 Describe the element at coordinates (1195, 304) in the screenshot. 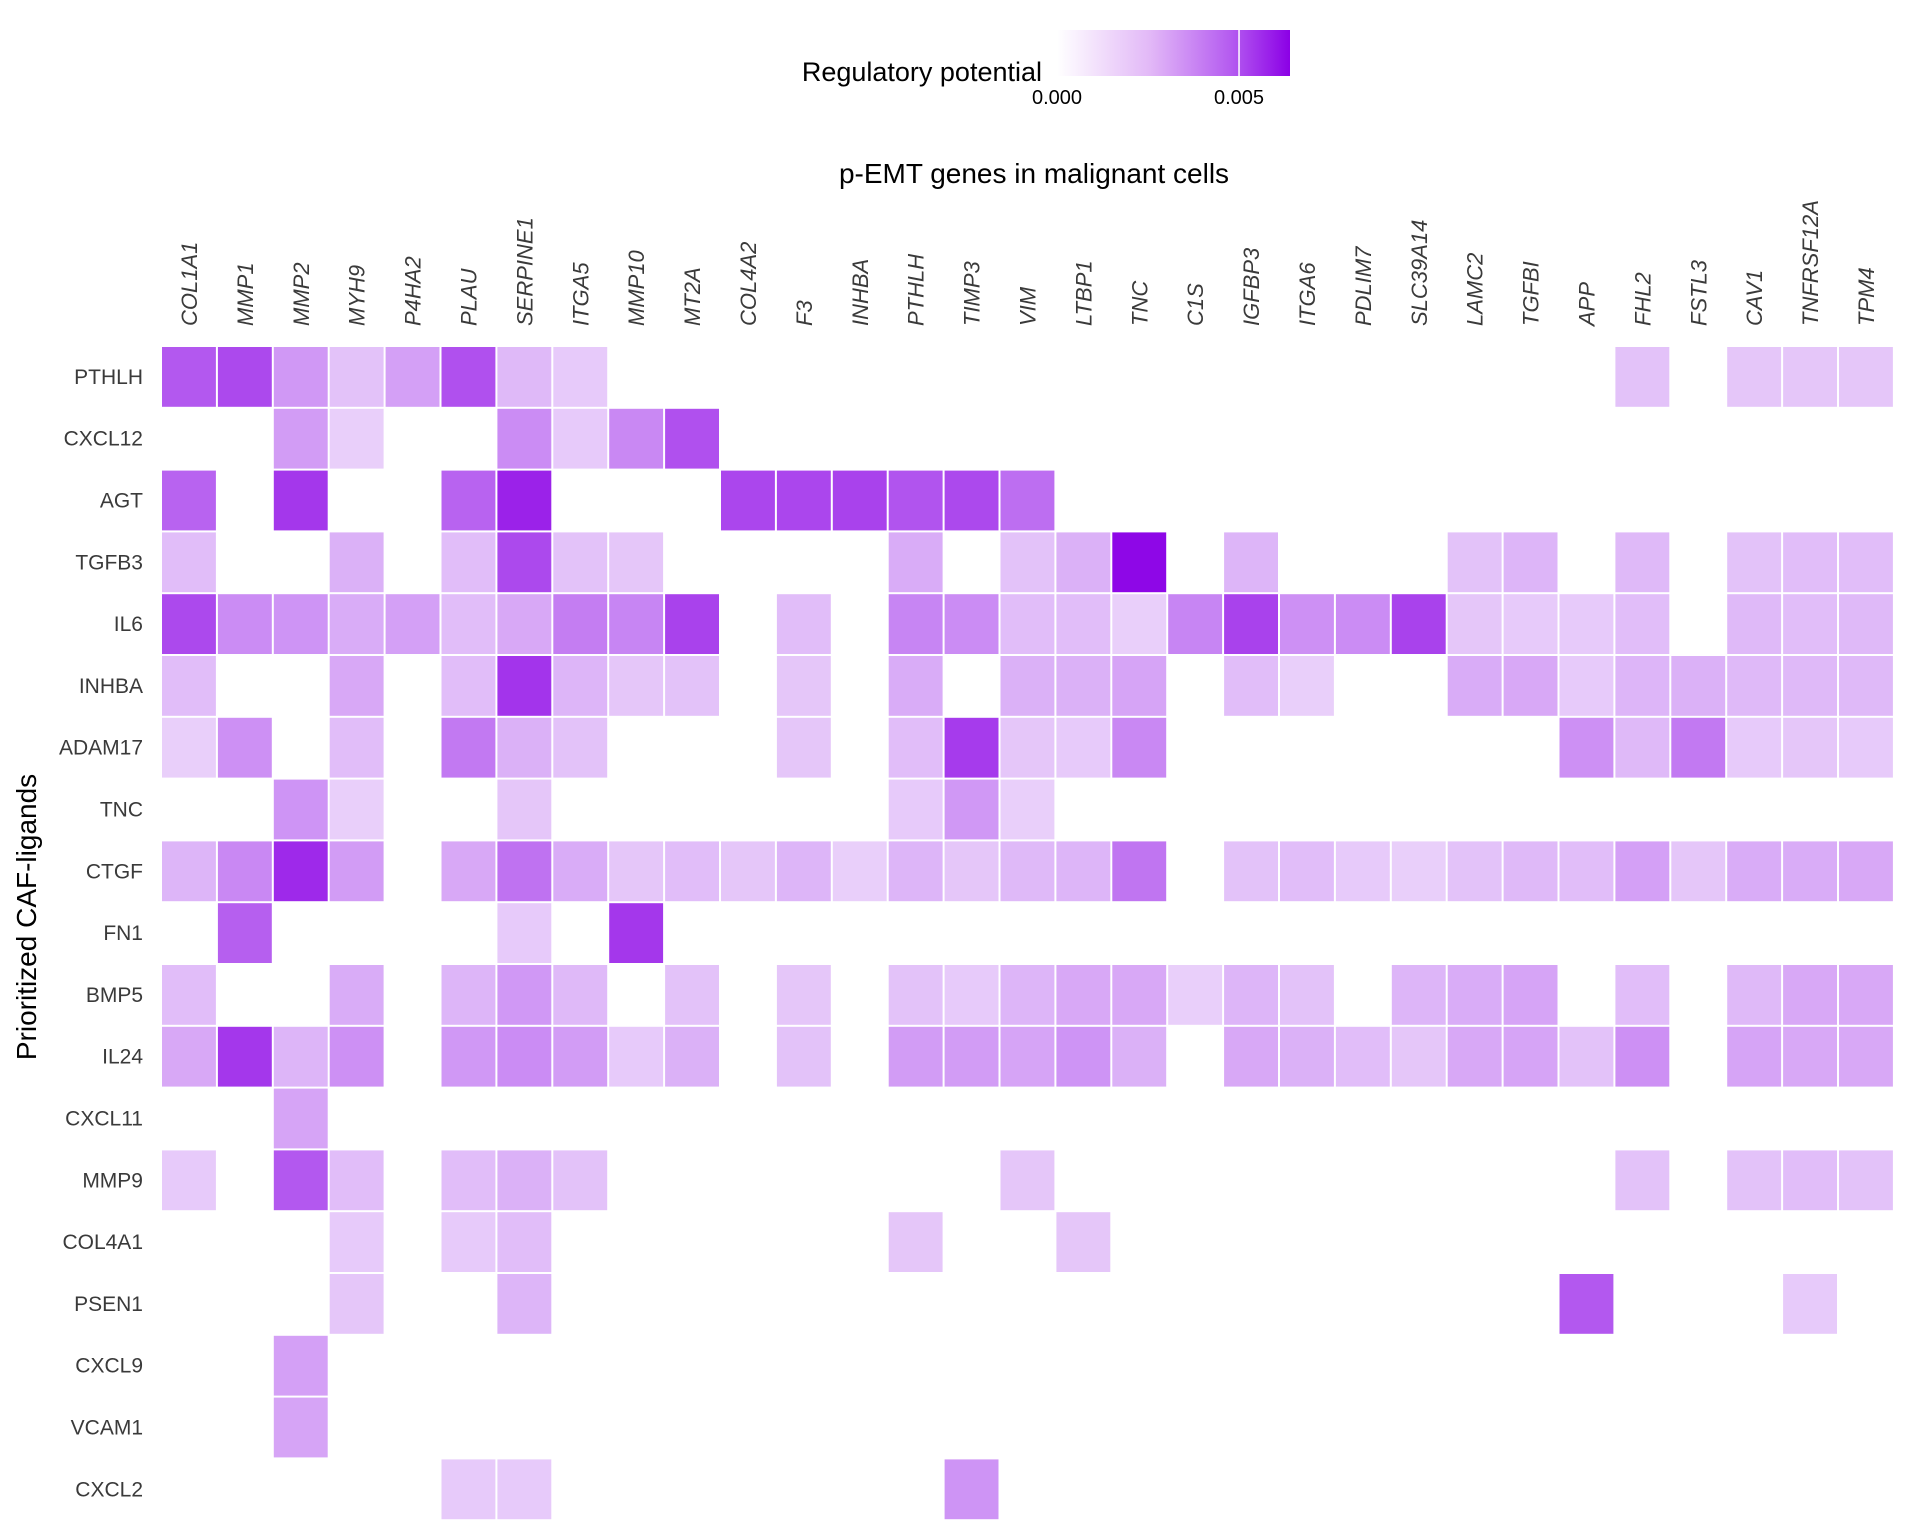

I see `column-label: C1S` at that location.